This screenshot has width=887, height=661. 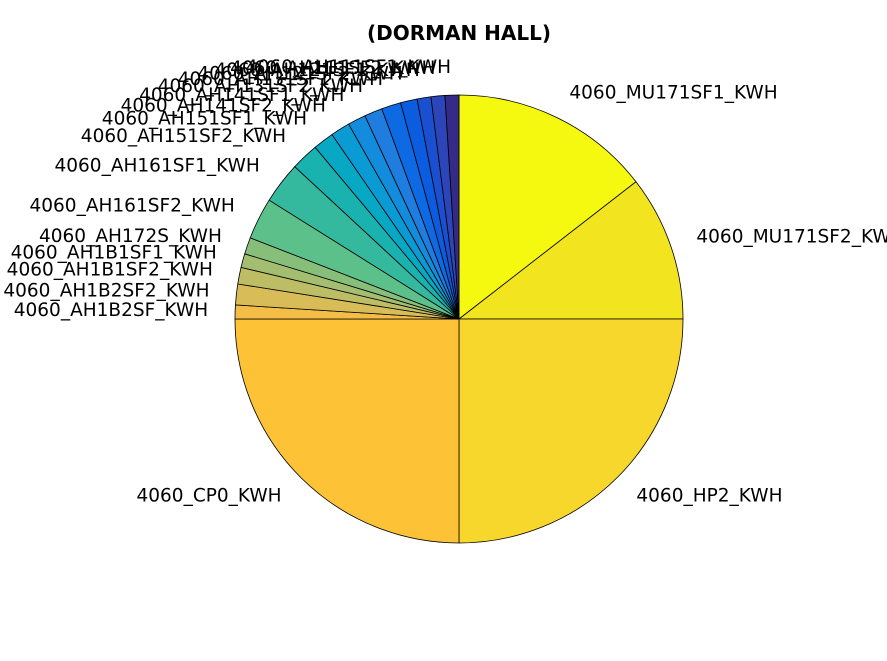 I want to click on pie-slice-label: 4060_MU171SF2_KWH, so click(x=791, y=237).